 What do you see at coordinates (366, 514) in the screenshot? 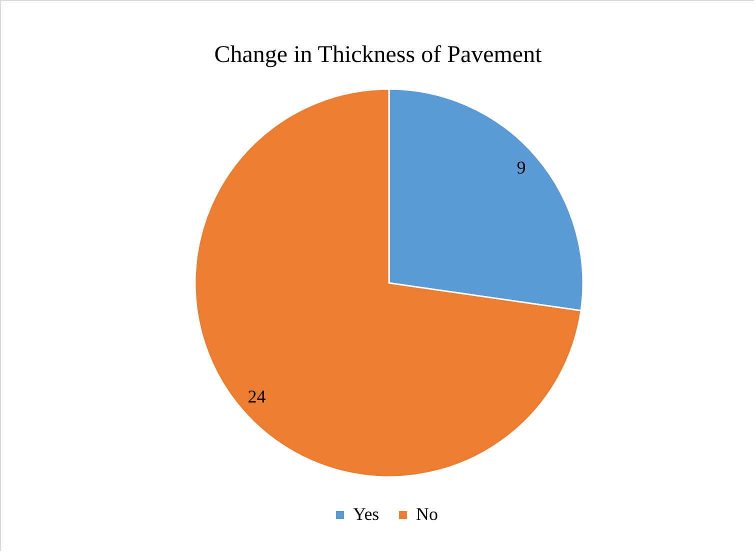
I see `legend-label: Yes` at bounding box center [366, 514].